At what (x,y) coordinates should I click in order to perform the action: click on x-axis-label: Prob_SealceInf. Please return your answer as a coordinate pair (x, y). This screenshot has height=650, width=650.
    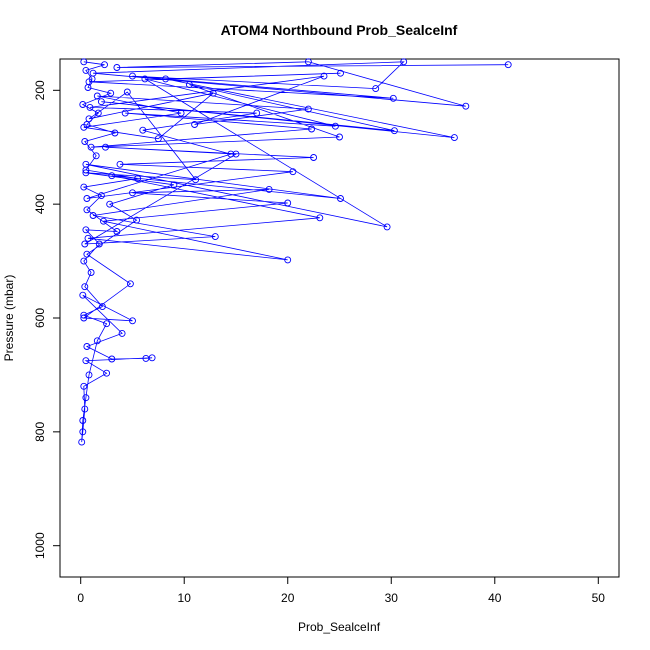
    Looking at the image, I should click on (339, 627).